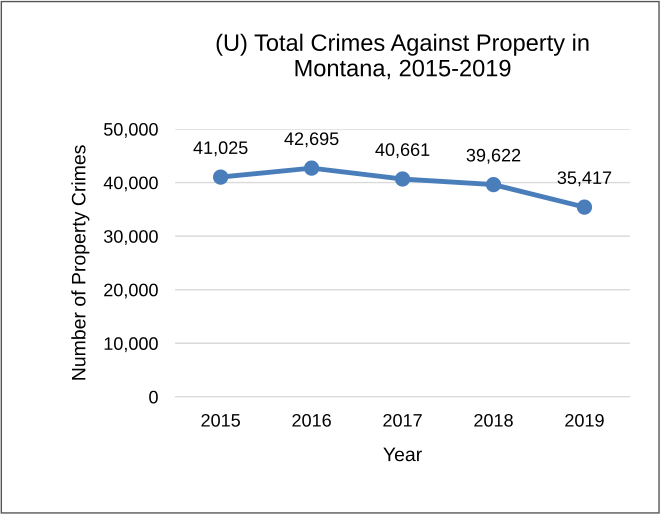  I want to click on data-label: 41,025, so click(220, 148).